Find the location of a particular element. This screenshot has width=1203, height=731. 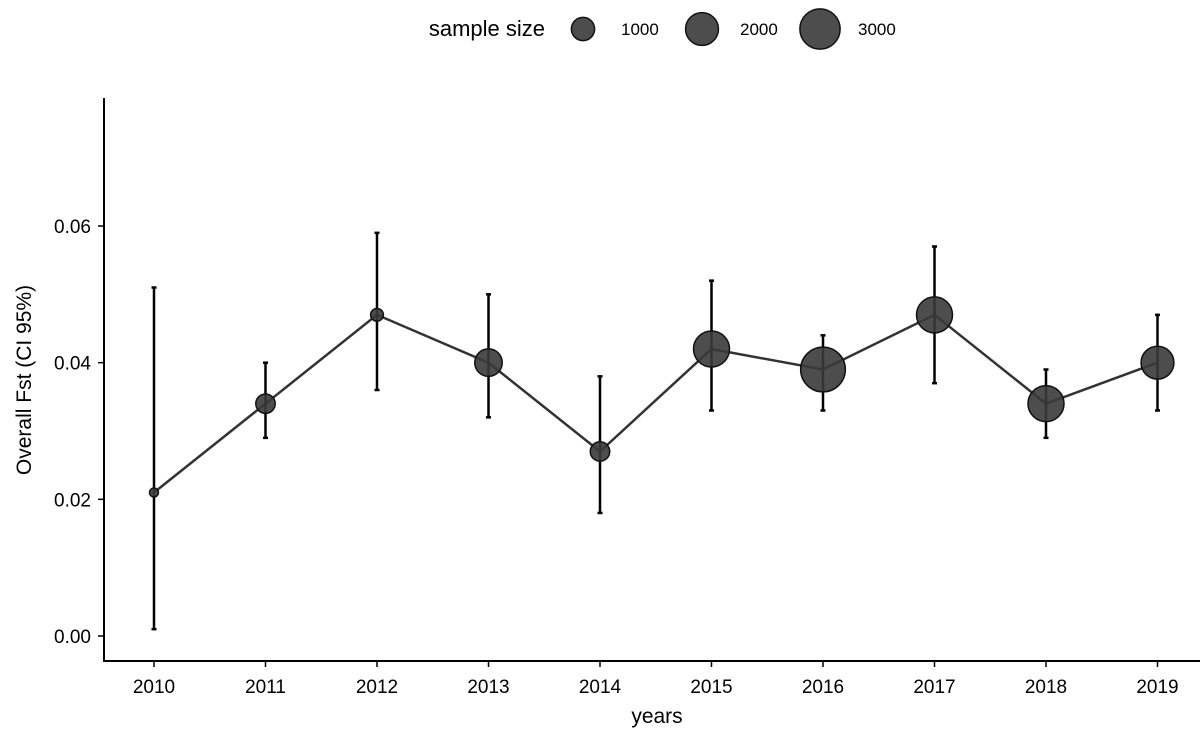

x-tick-label: 2011 is located at coordinates (265, 687).